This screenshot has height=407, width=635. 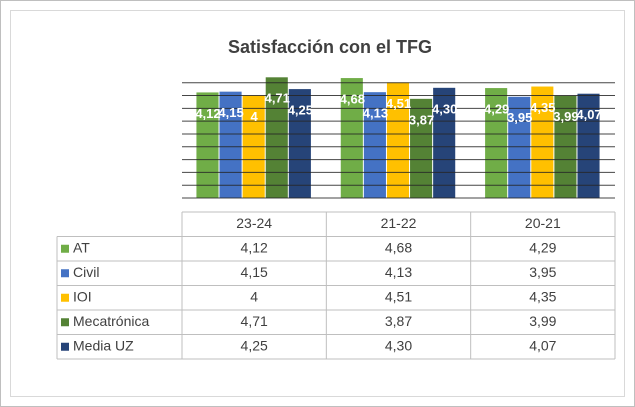 I want to click on data-label: 4,51, so click(x=398, y=103).